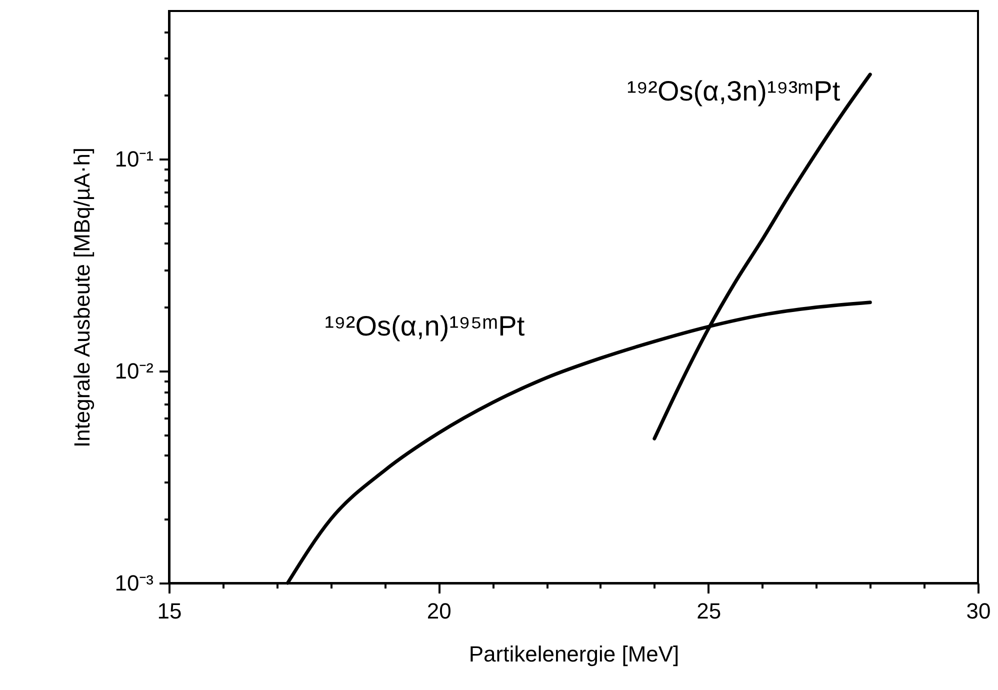  Describe the element at coordinates (169, 611) in the screenshot. I see `x-tick-label: 15` at that location.